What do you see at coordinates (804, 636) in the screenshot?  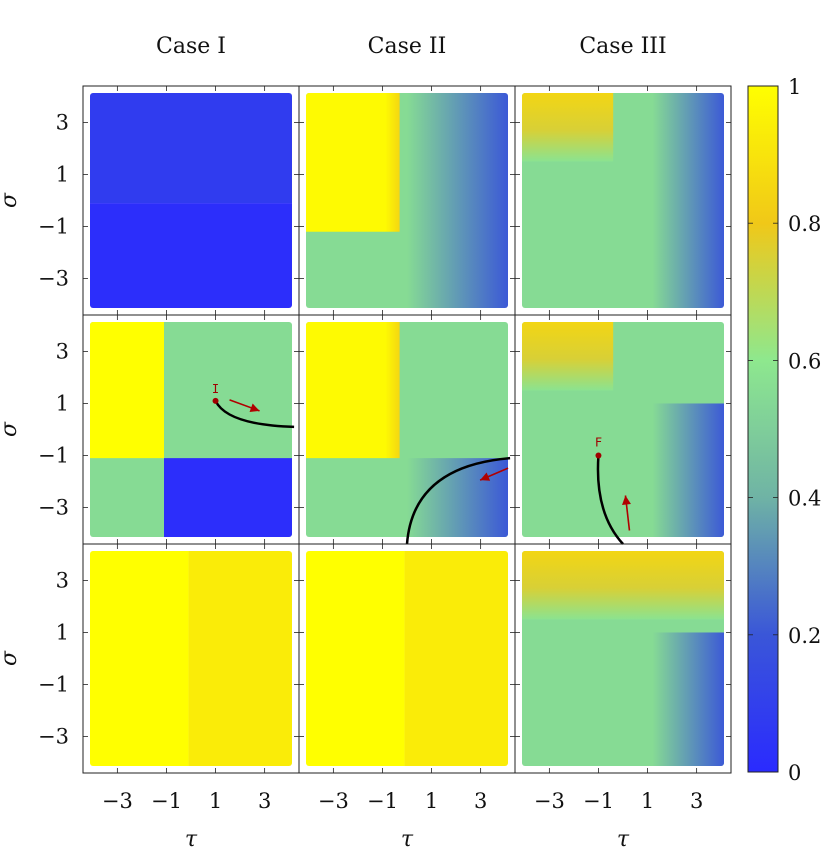 I see `colorbar-tick-label: 0.2` at bounding box center [804, 636].